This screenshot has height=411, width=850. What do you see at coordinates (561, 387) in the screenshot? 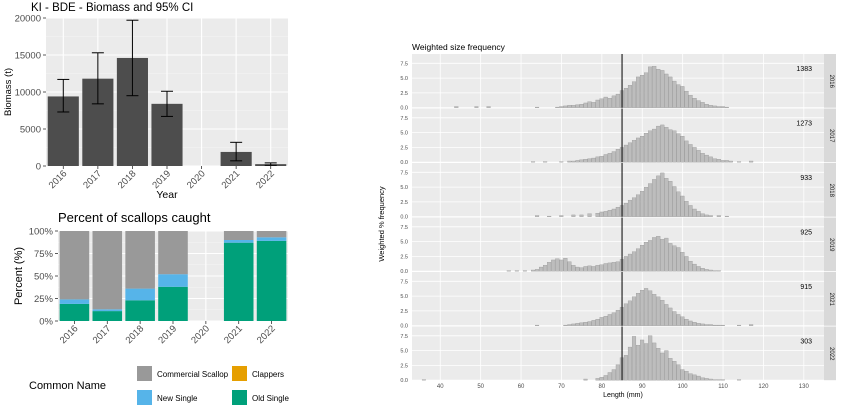
I see `x-tick-label: 70` at bounding box center [561, 387].